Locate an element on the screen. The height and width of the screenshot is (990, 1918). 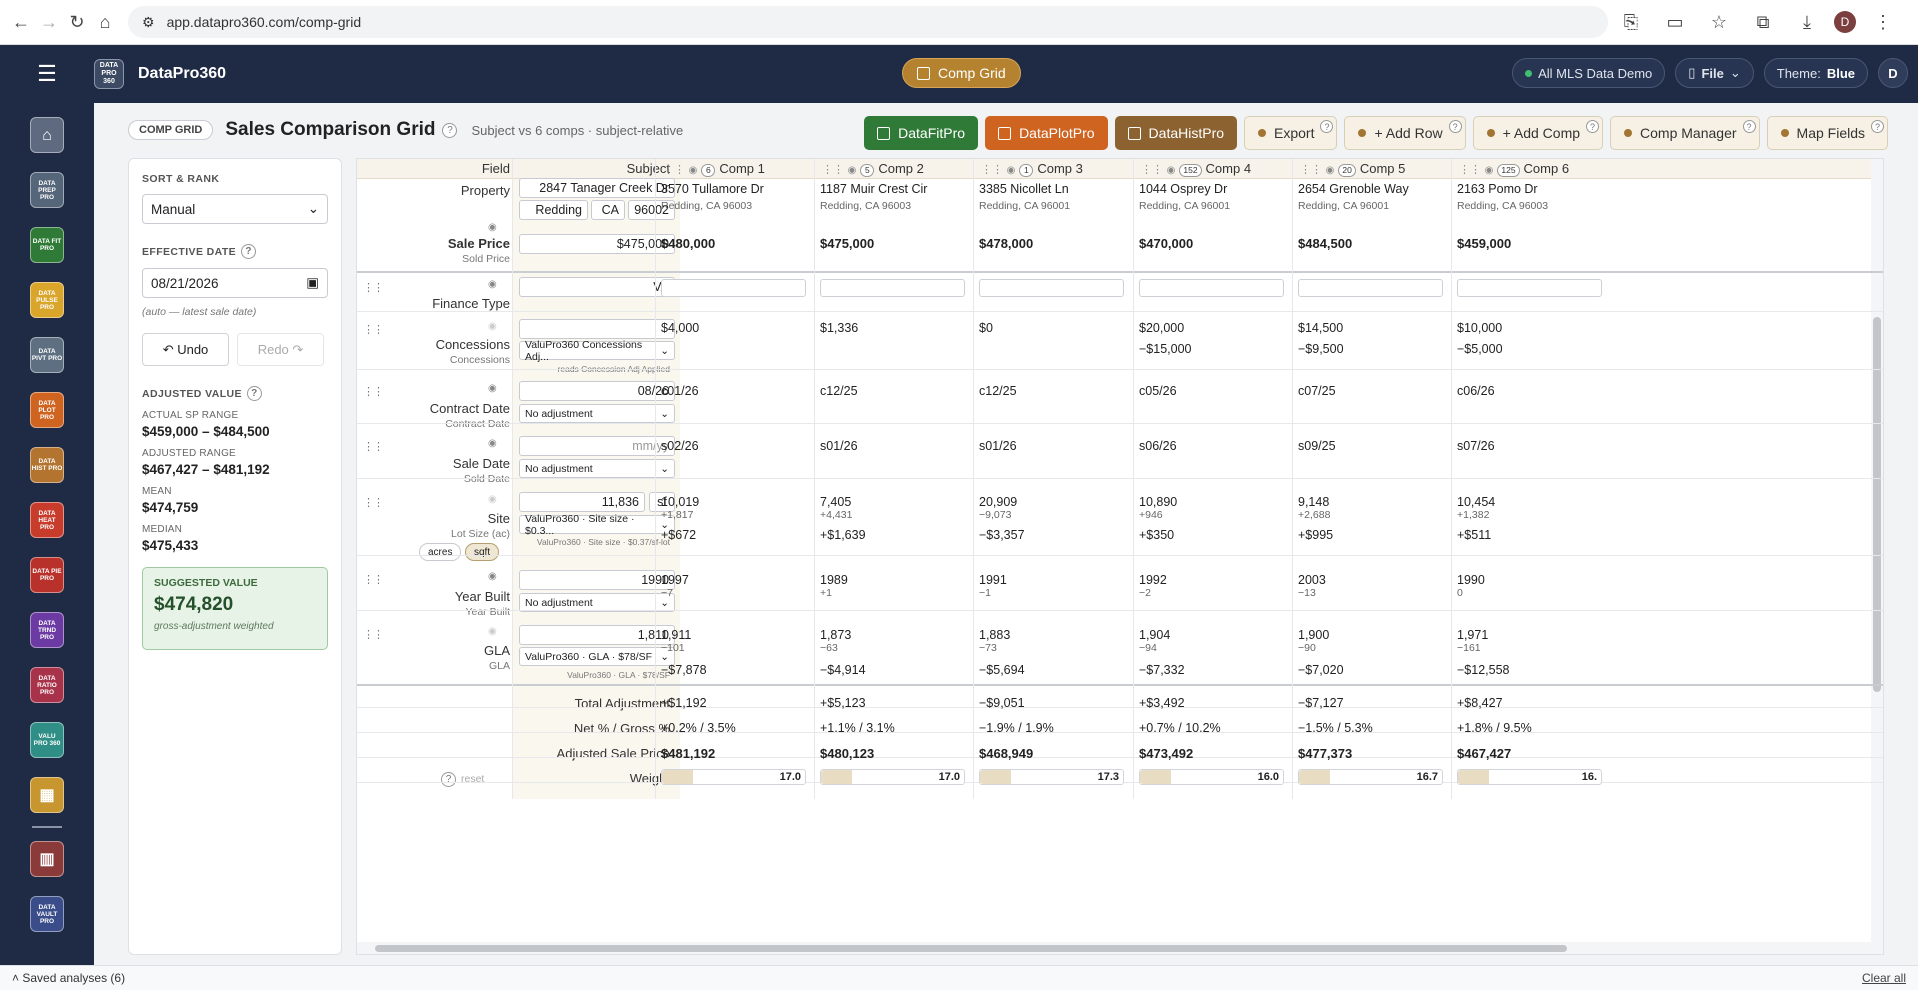
mls-source-pill: All MLS Data Demo is located at coordinates (1589, 73).